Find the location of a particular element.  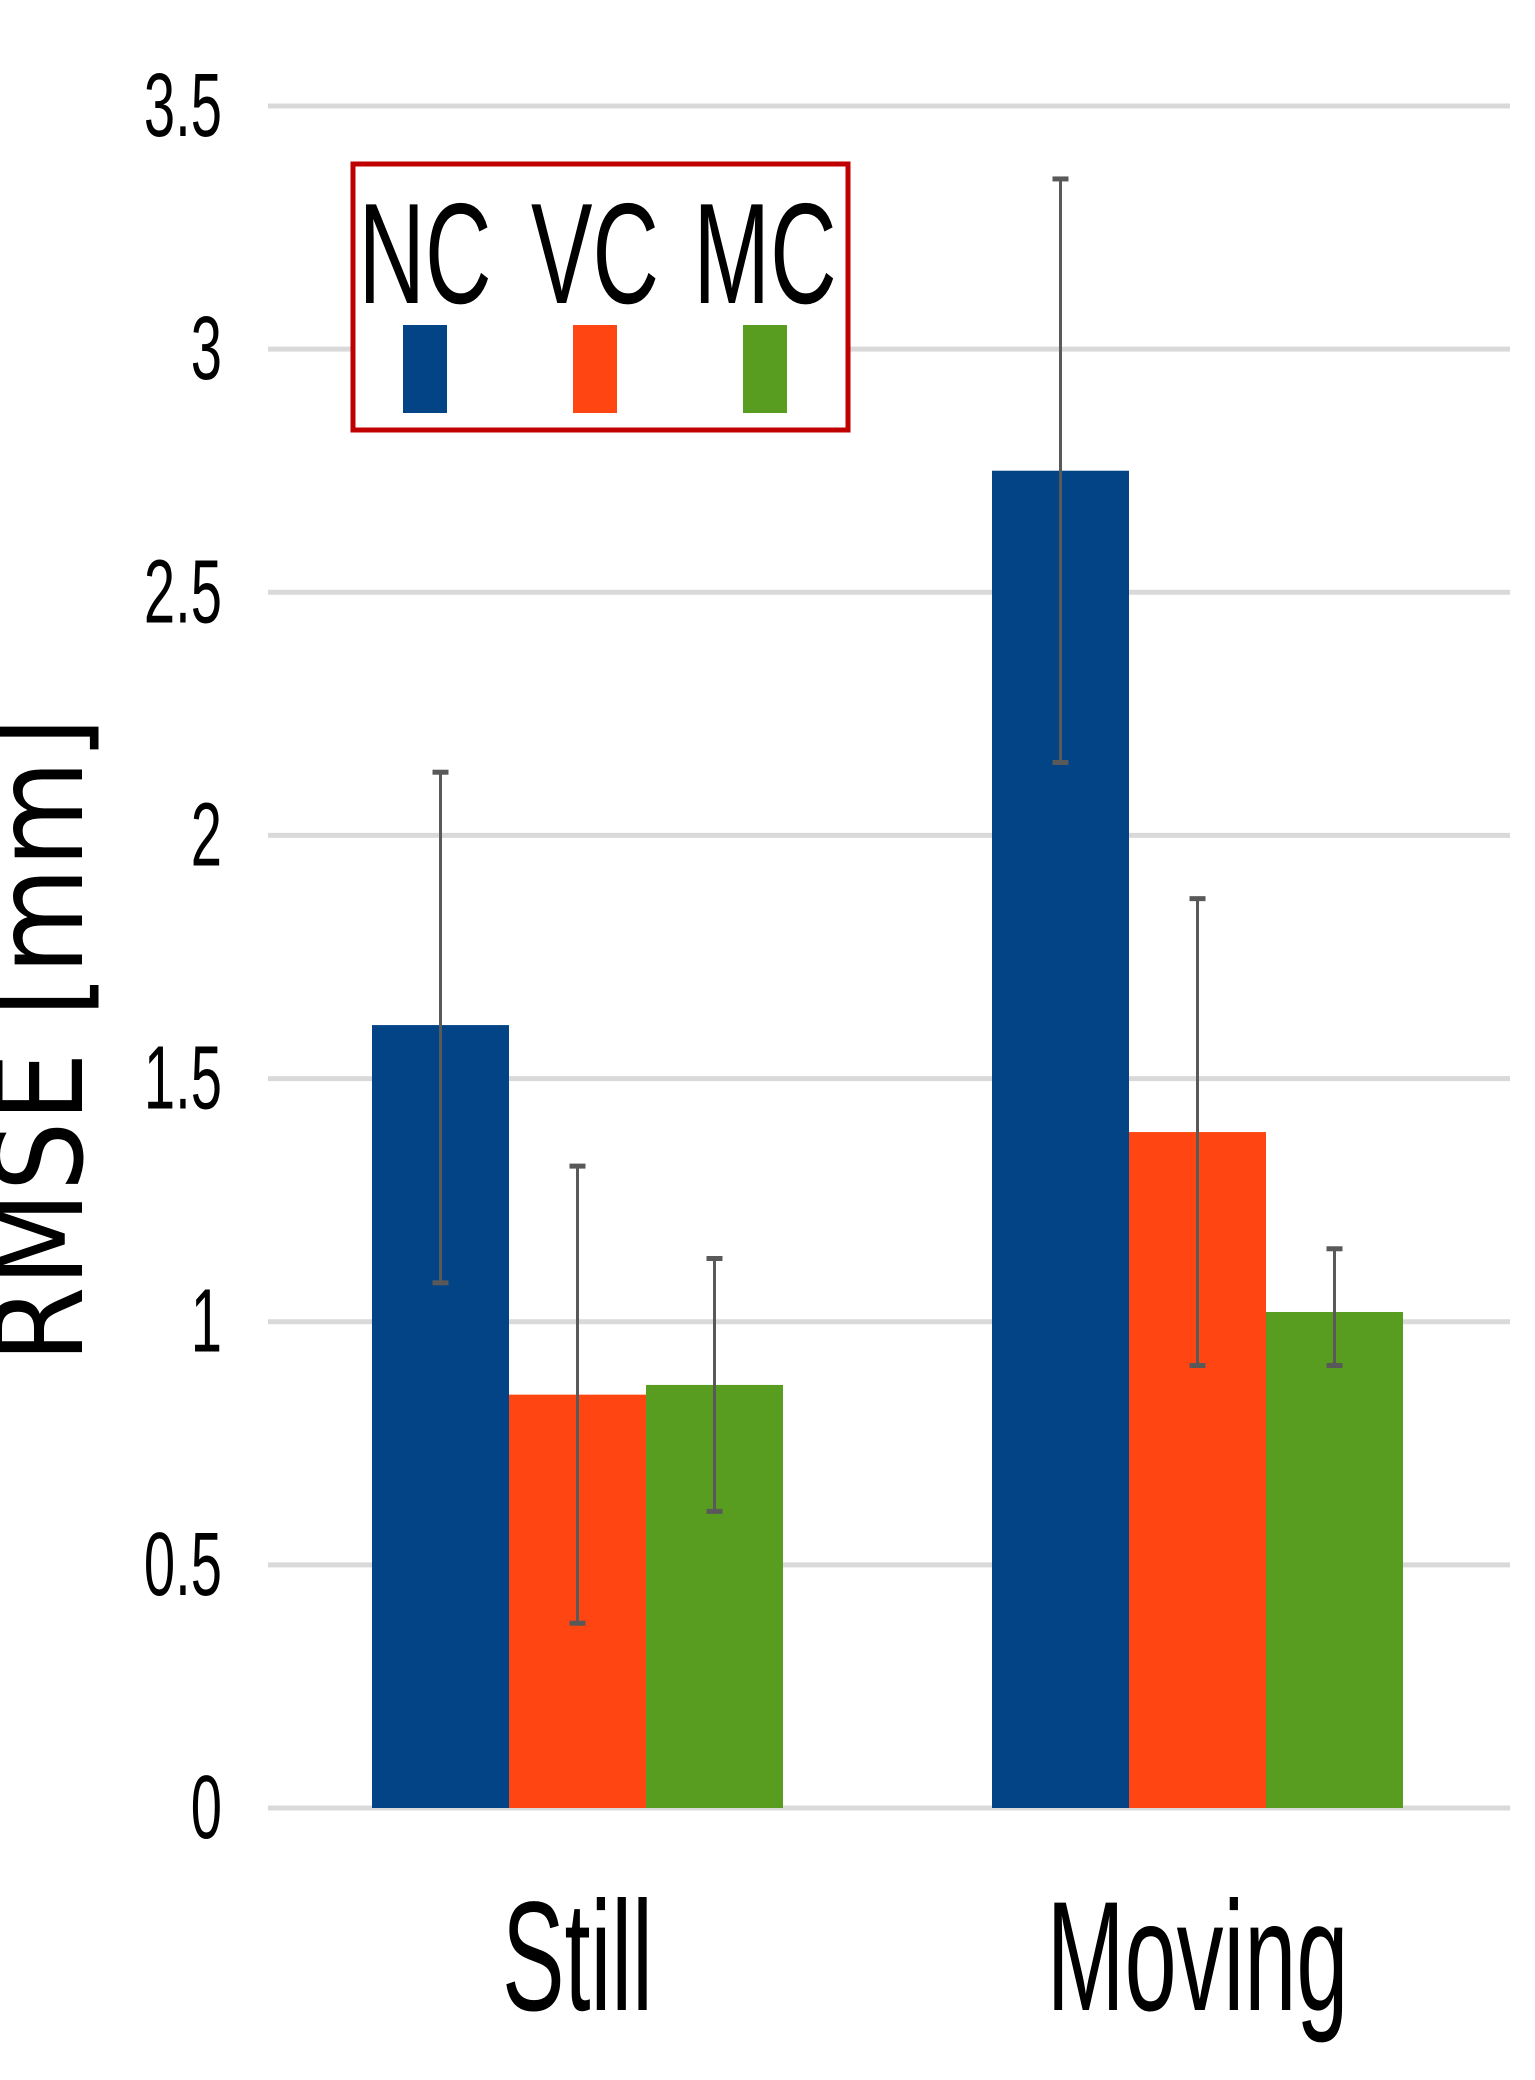

bar-mc-moving is located at coordinates (1334, 1559).